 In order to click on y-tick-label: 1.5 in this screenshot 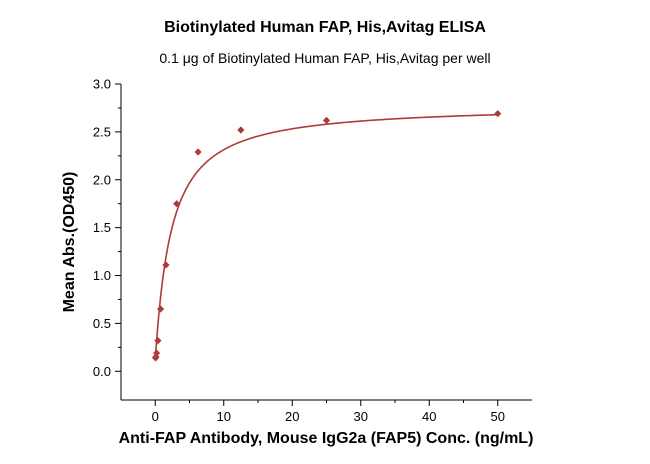, I will do `click(102, 227)`.